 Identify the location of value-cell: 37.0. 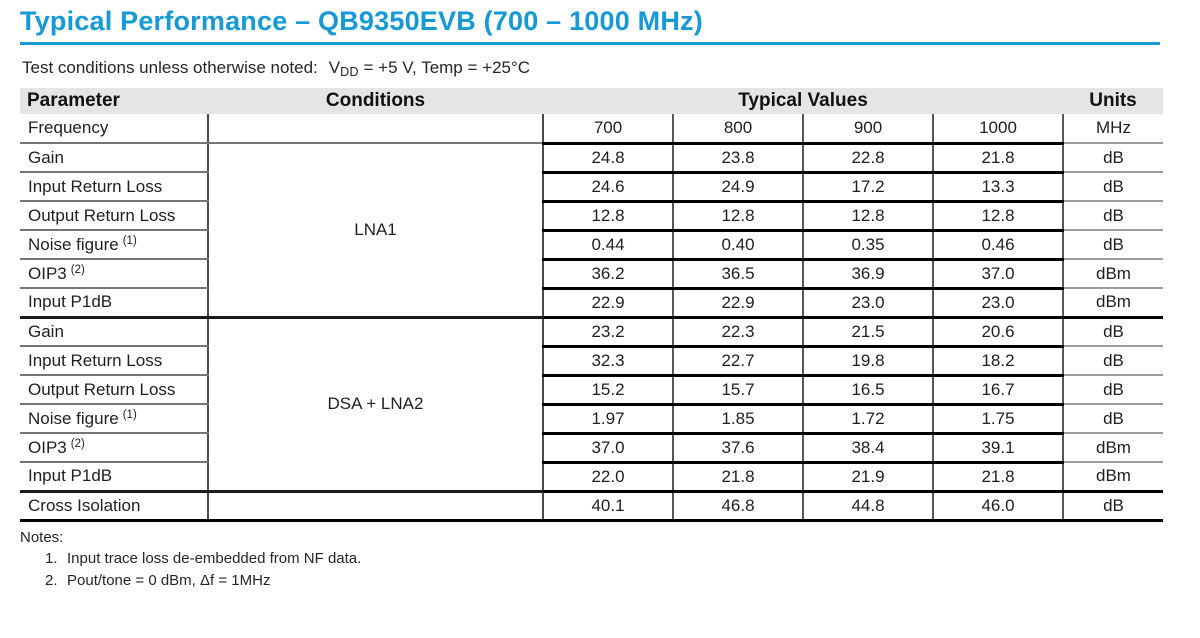
(998, 274).